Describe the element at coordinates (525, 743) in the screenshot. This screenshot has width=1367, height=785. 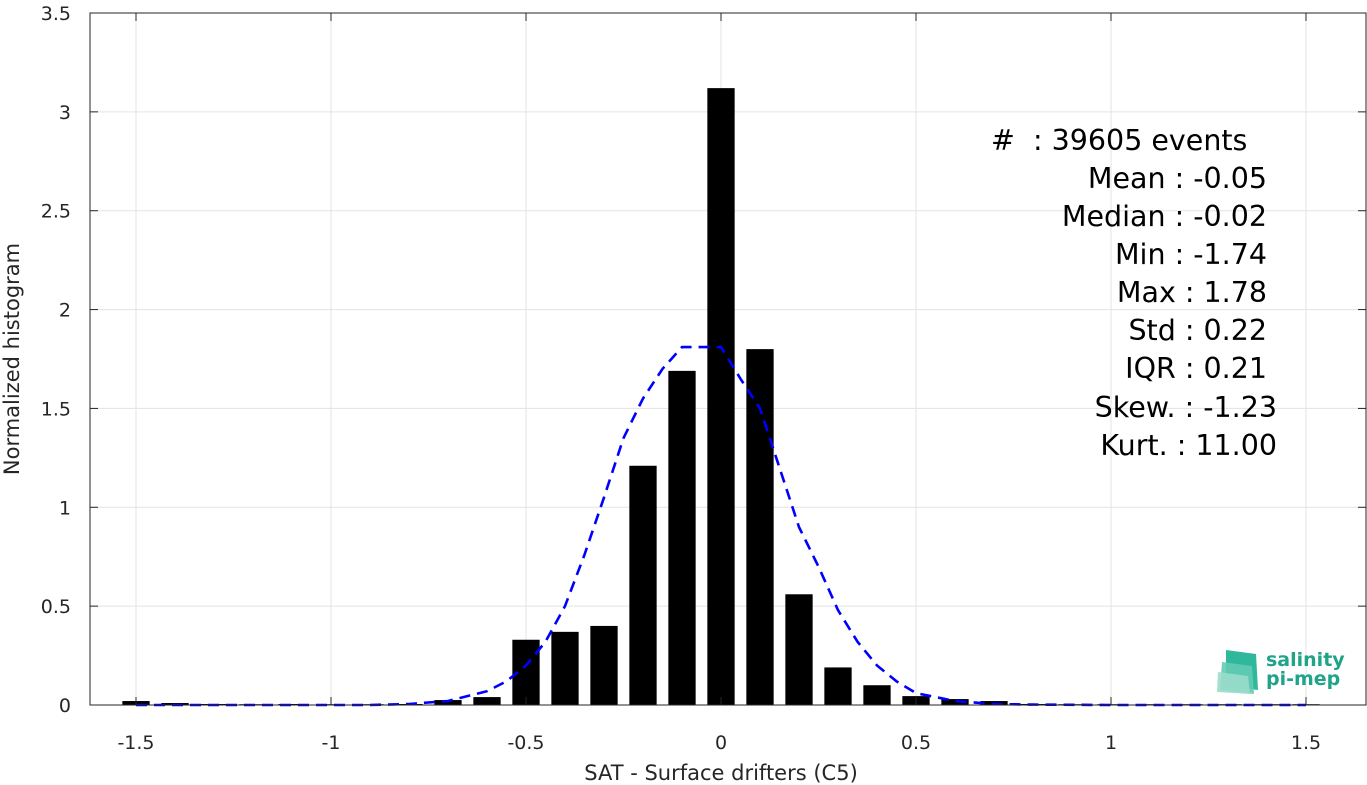
I see `x-tick-label: -0.5` at that location.